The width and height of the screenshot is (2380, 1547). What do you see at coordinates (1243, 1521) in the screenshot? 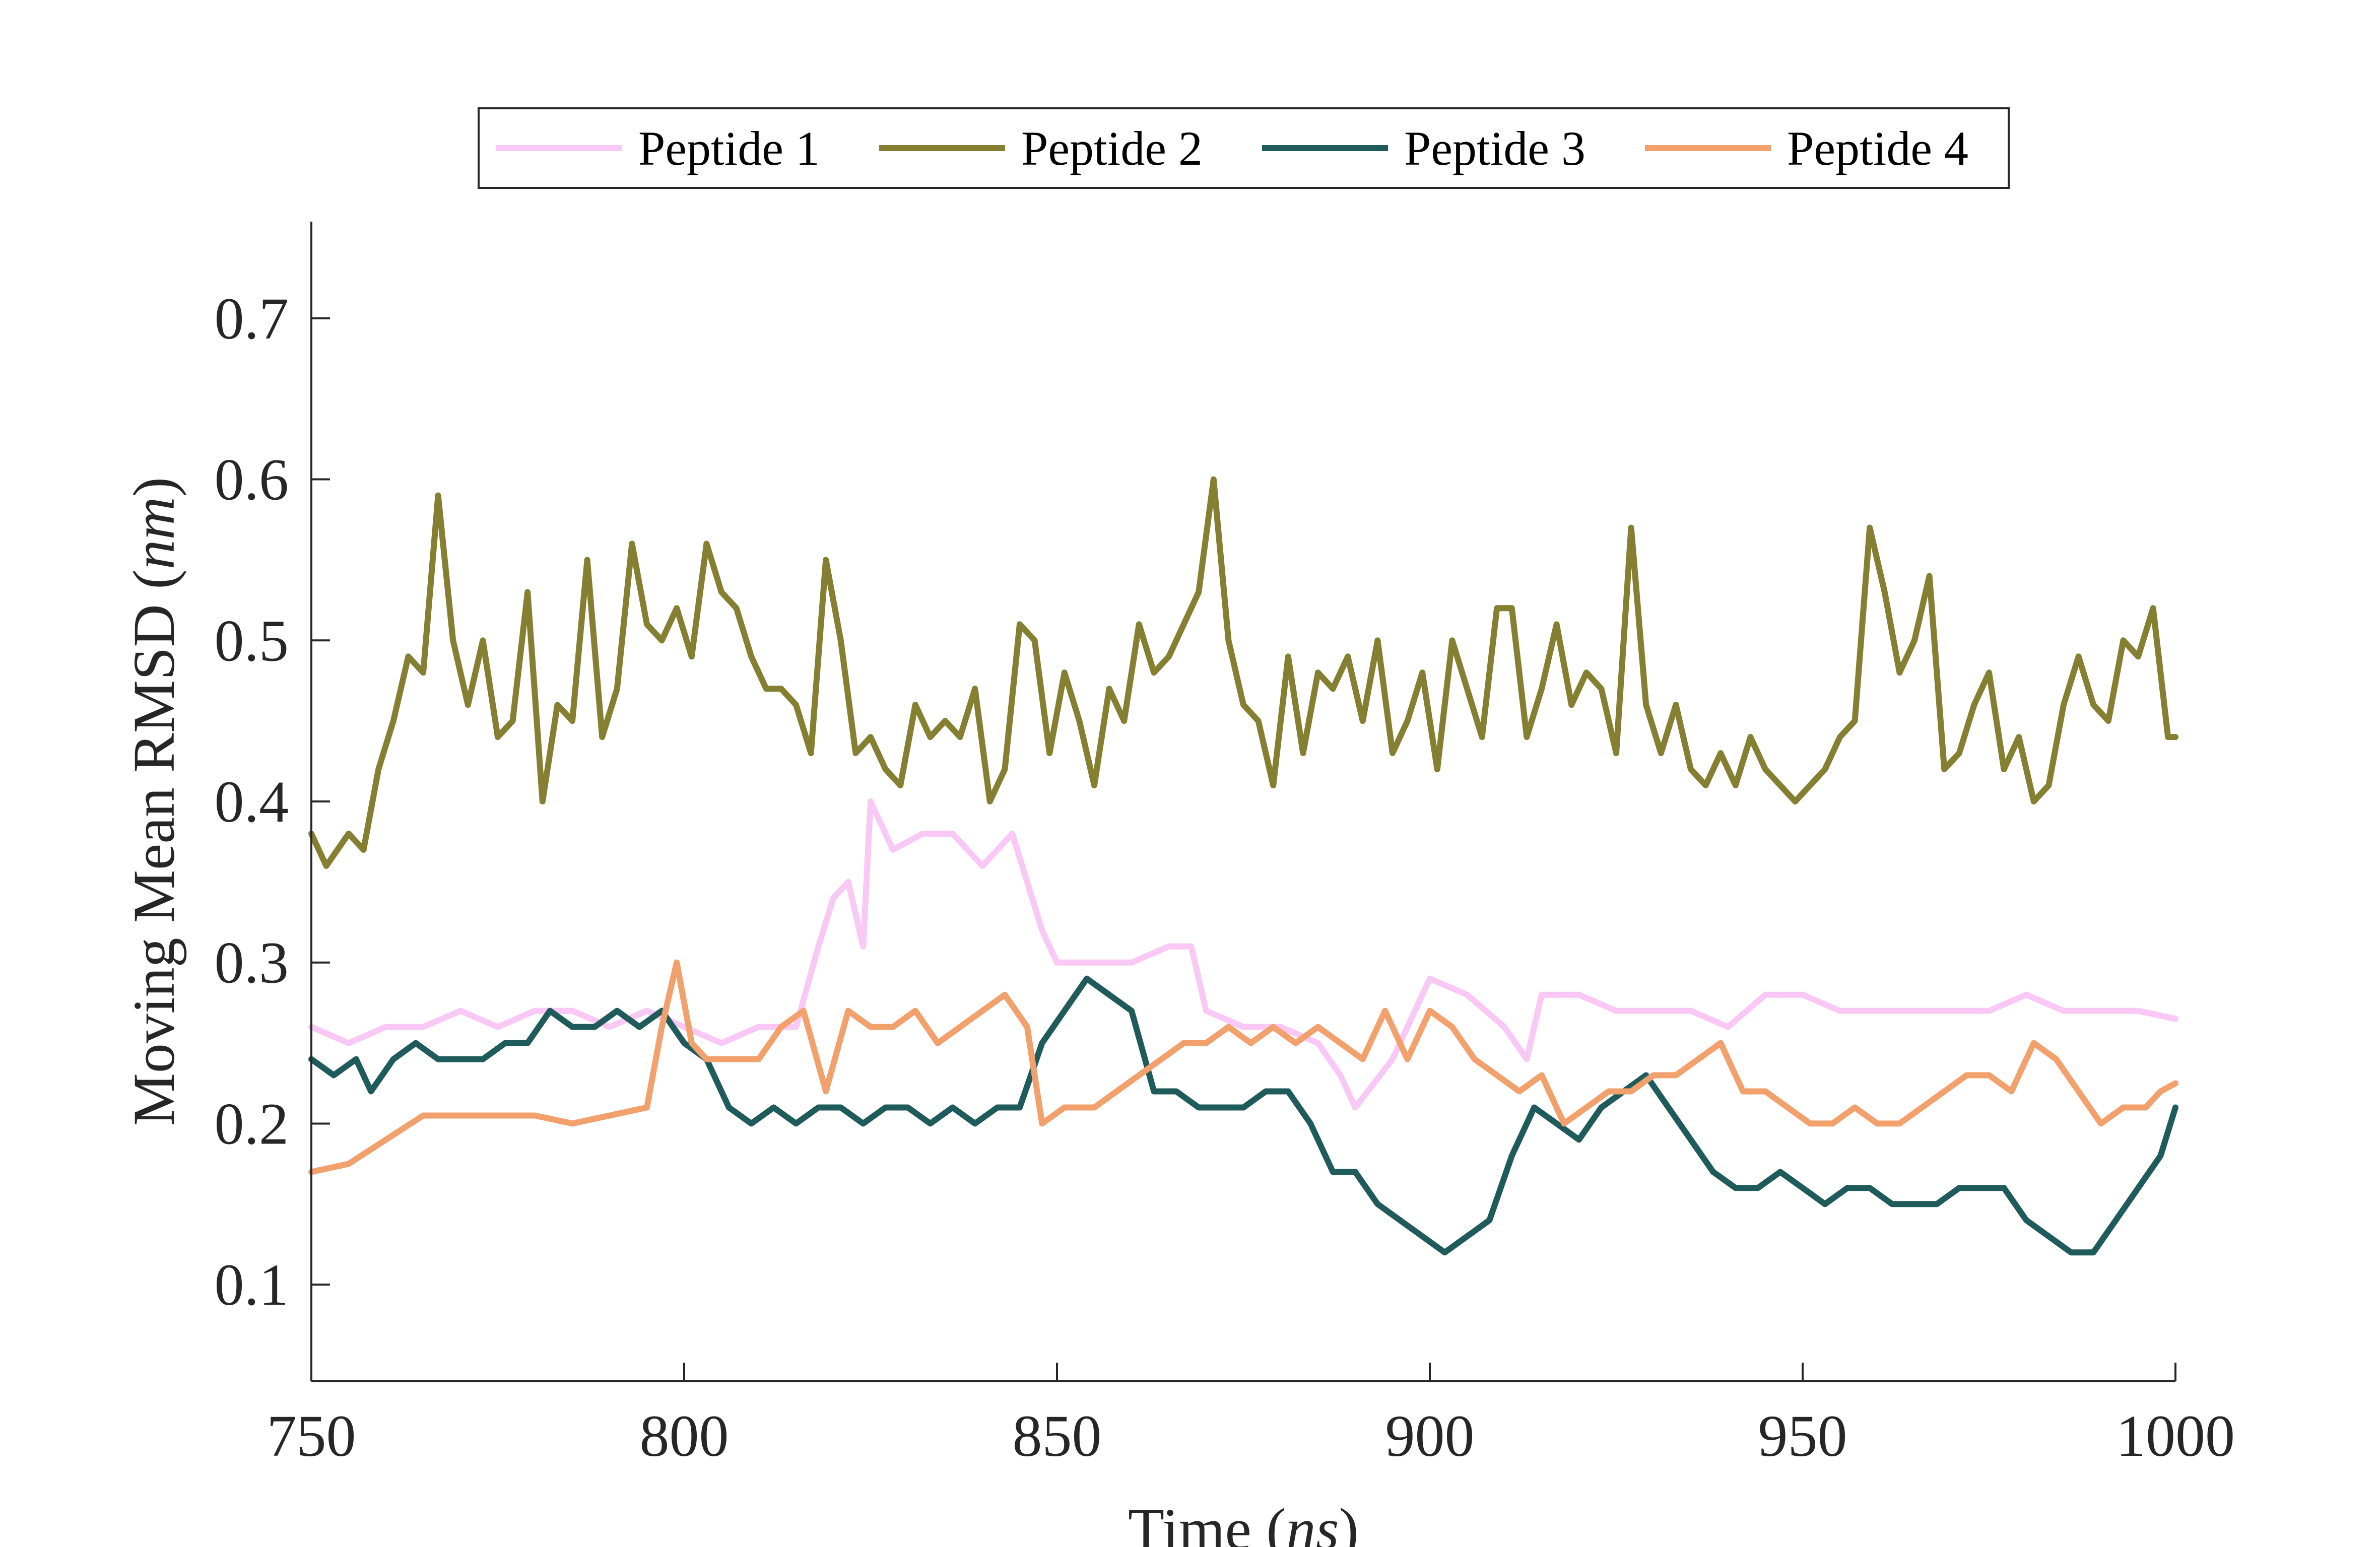
I see `x-axis-title: Time (ns)` at bounding box center [1243, 1521].